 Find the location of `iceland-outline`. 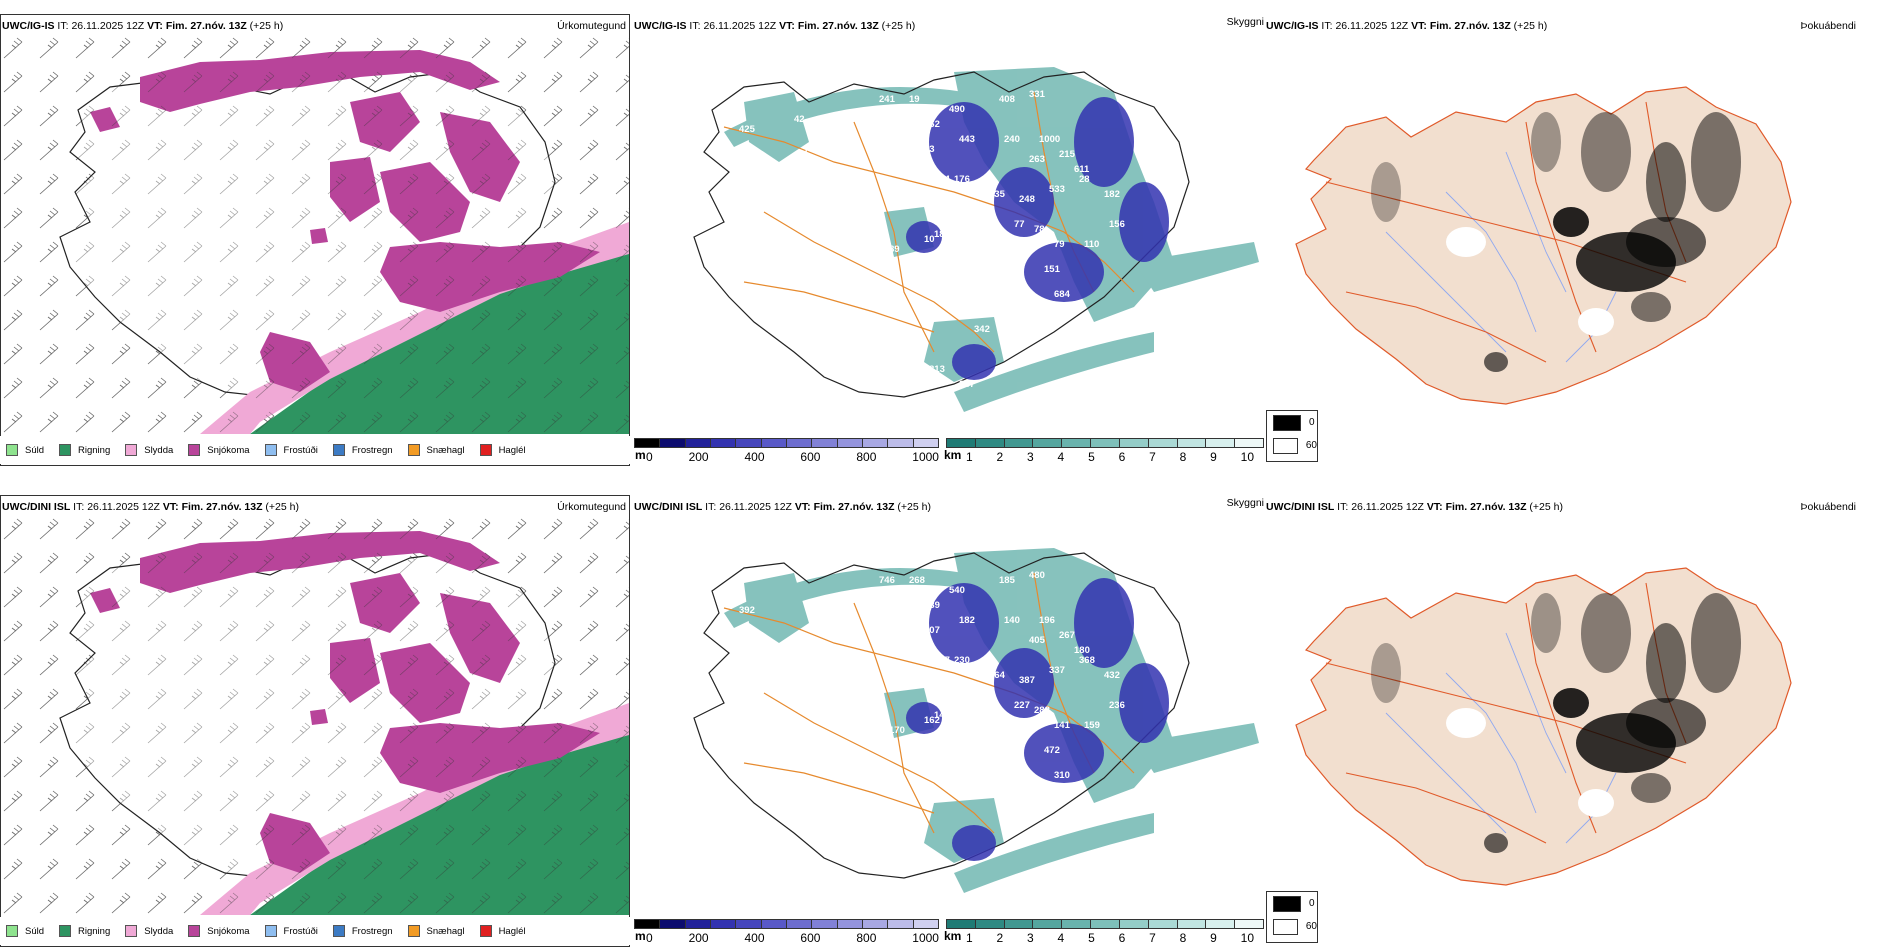

iceland-outline is located at coordinates (941, 715).